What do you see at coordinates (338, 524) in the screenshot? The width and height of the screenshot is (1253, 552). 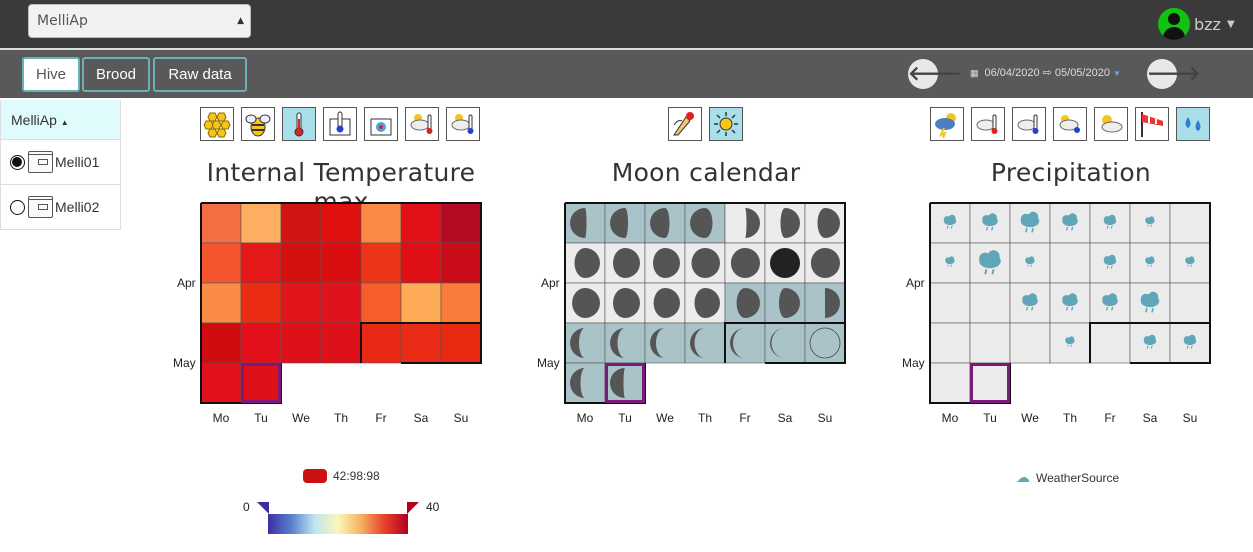 I see `color-scale-bar` at bounding box center [338, 524].